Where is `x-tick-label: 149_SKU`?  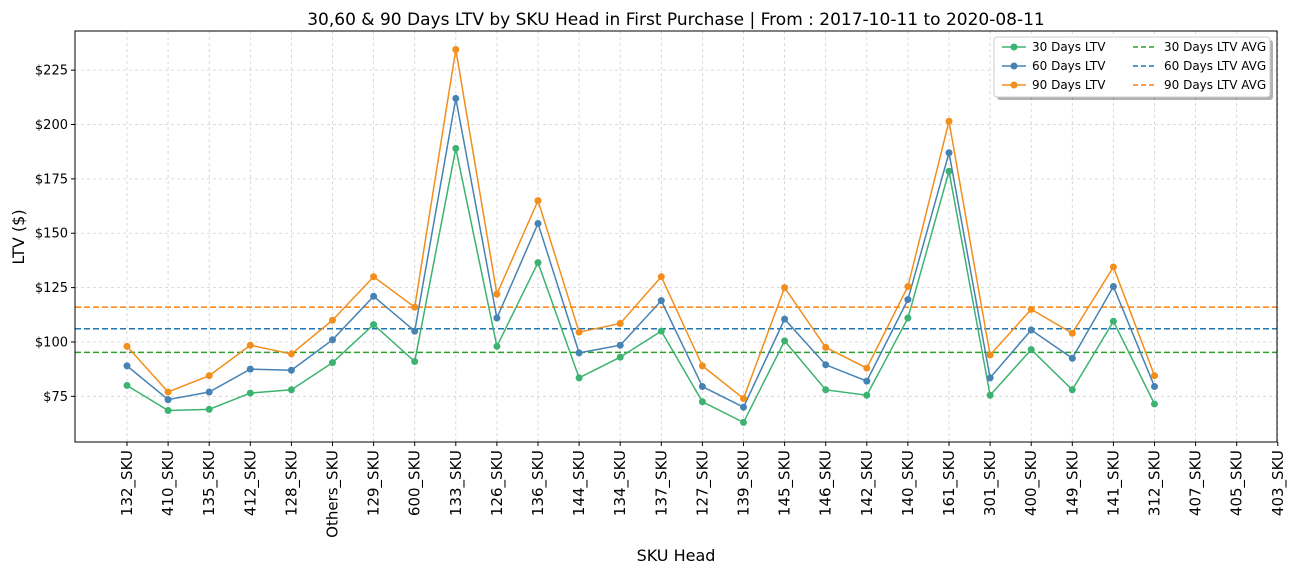 x-tick-label: 149_SKU is located at coordinates (1072, 483).